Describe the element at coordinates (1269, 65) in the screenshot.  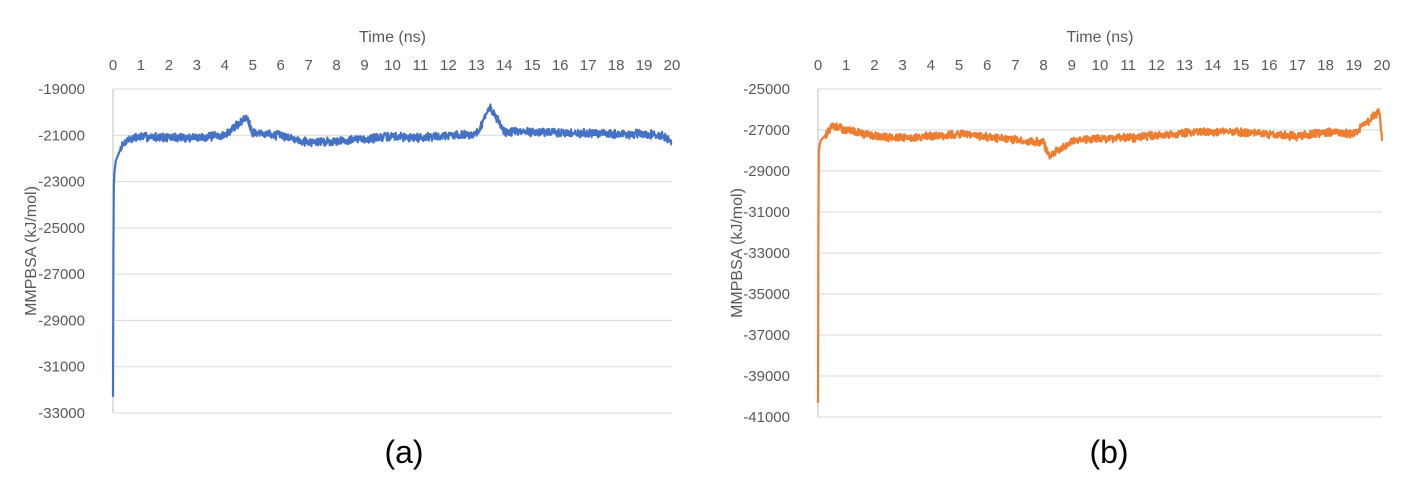
I see `chart-b-x-tick-label: 16` at that location.